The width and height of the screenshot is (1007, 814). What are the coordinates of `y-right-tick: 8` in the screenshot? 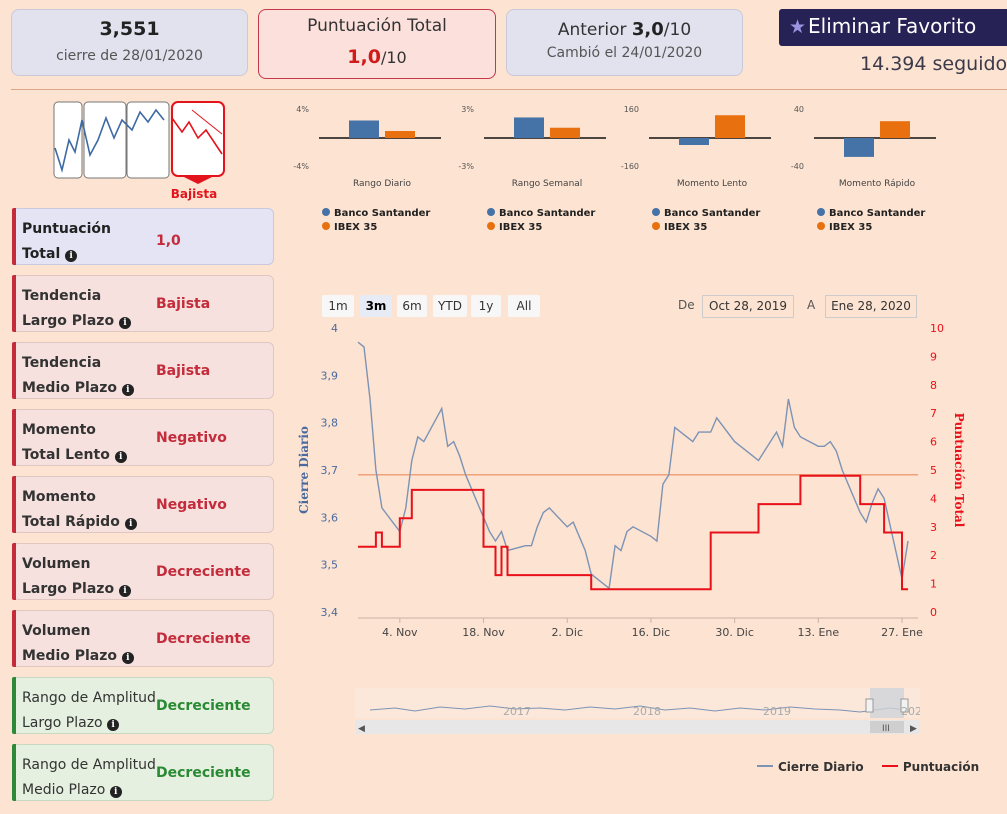 It's located at (933, 385).